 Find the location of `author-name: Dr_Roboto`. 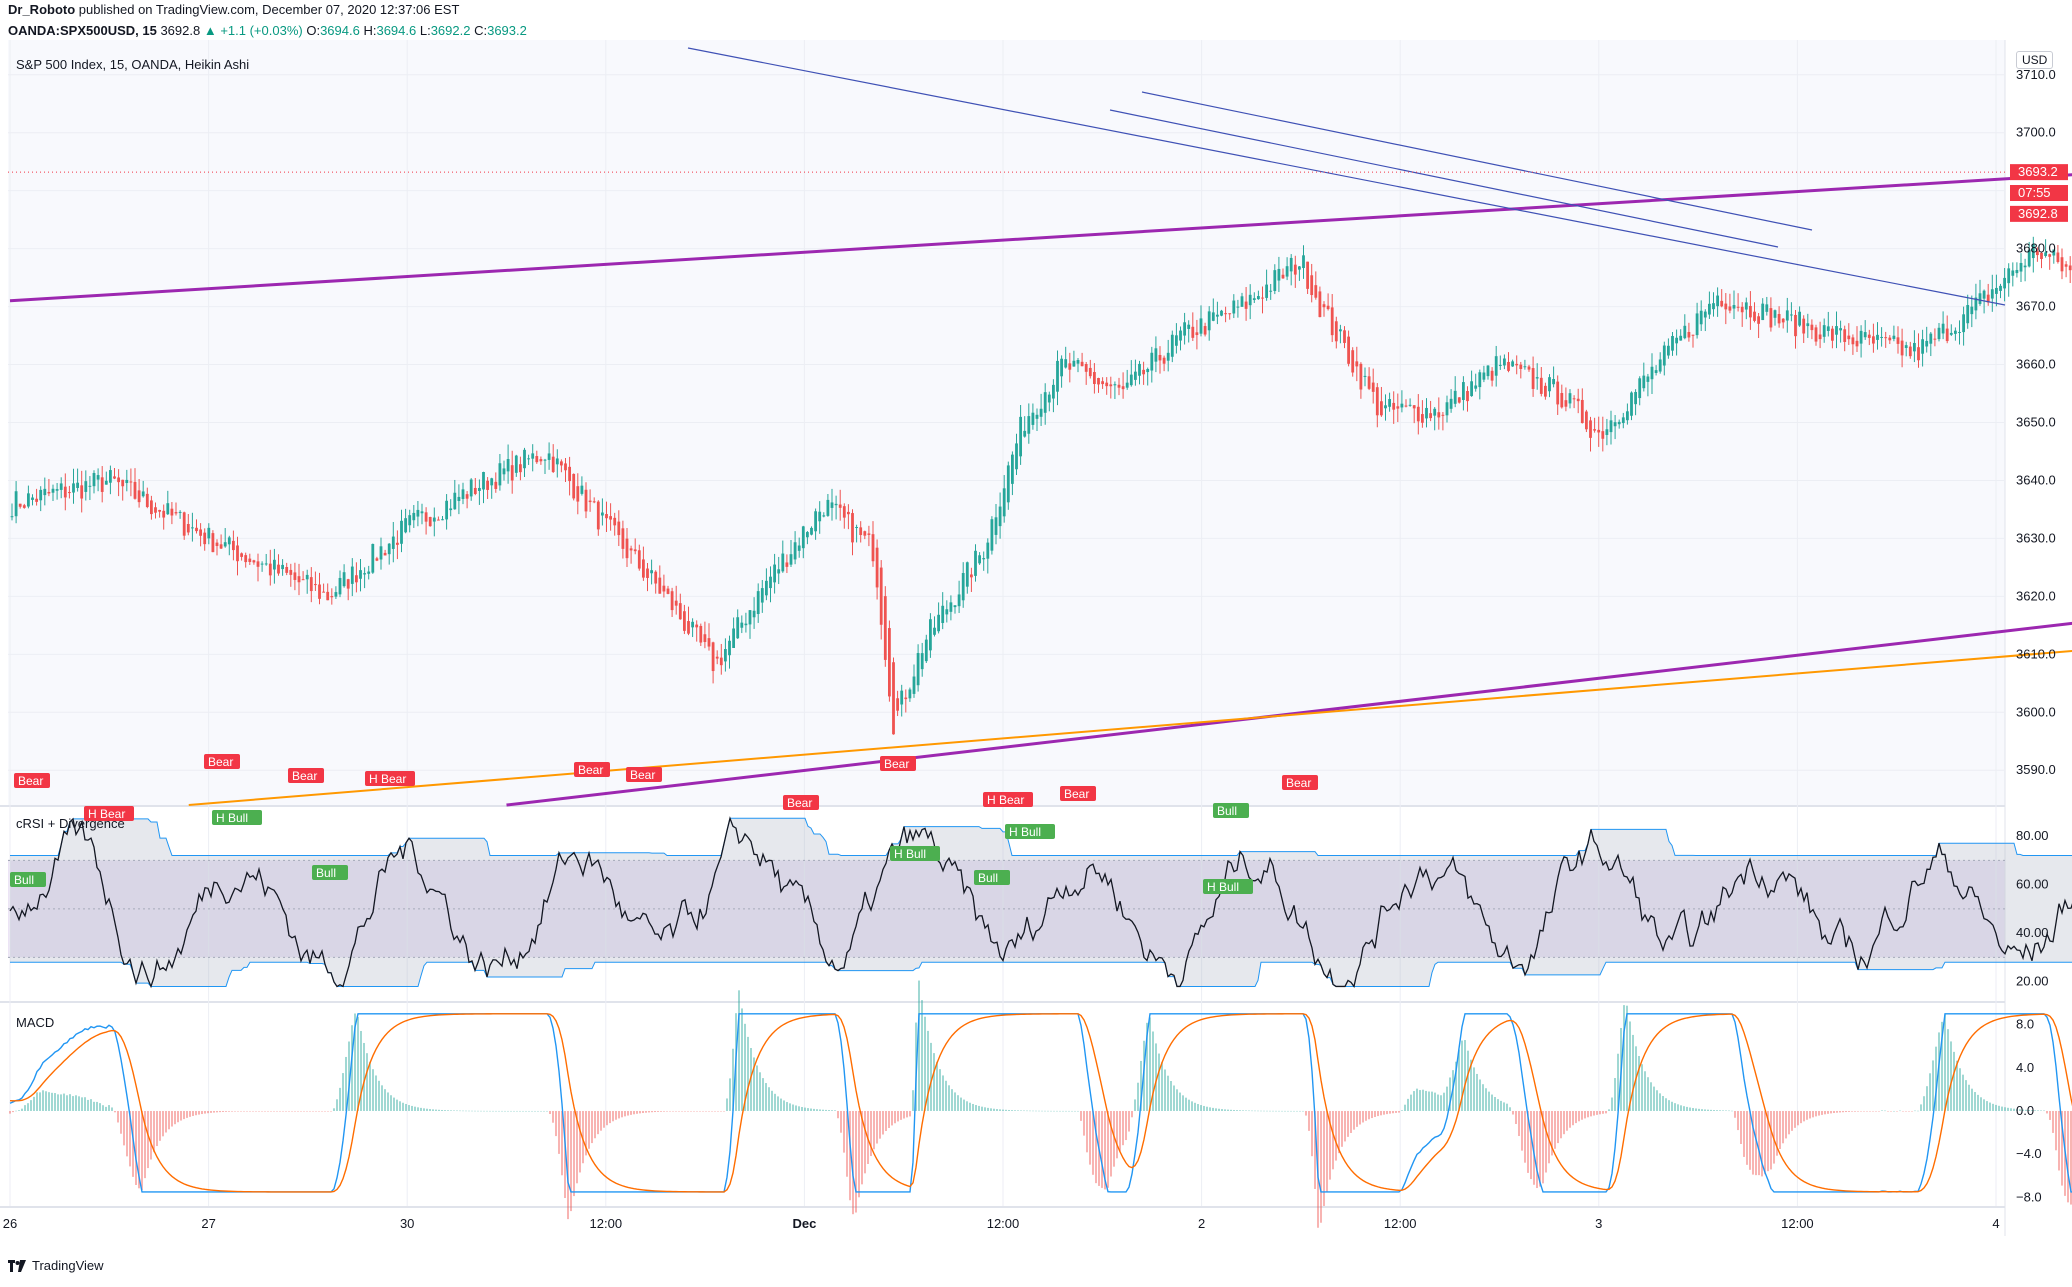

author-name: Dr_Roboto is located at coordinates (42, 9).